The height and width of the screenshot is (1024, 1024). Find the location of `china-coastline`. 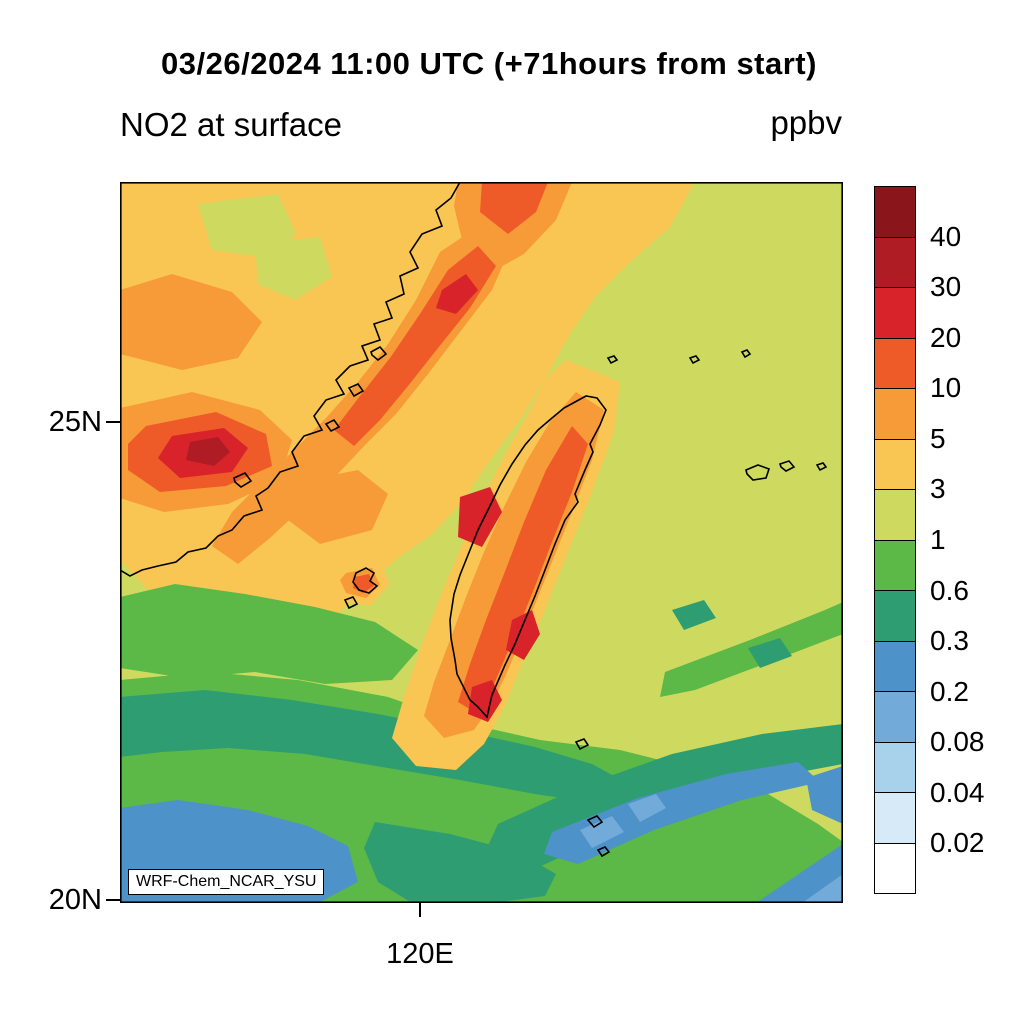

china-coastline is located at coordinates (290, 379).